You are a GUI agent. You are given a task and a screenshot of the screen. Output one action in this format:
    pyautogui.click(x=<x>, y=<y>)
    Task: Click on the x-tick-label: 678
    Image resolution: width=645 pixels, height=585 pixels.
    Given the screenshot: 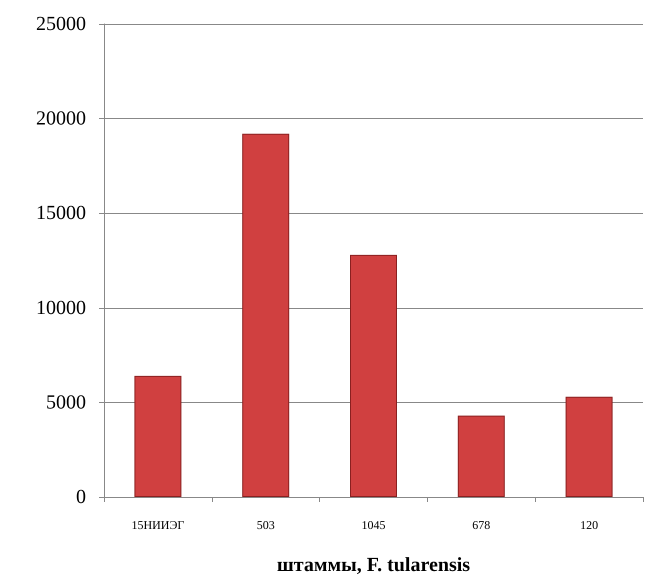 What is the action you would take?
    pyautogui.click(x=481, y=525)
    